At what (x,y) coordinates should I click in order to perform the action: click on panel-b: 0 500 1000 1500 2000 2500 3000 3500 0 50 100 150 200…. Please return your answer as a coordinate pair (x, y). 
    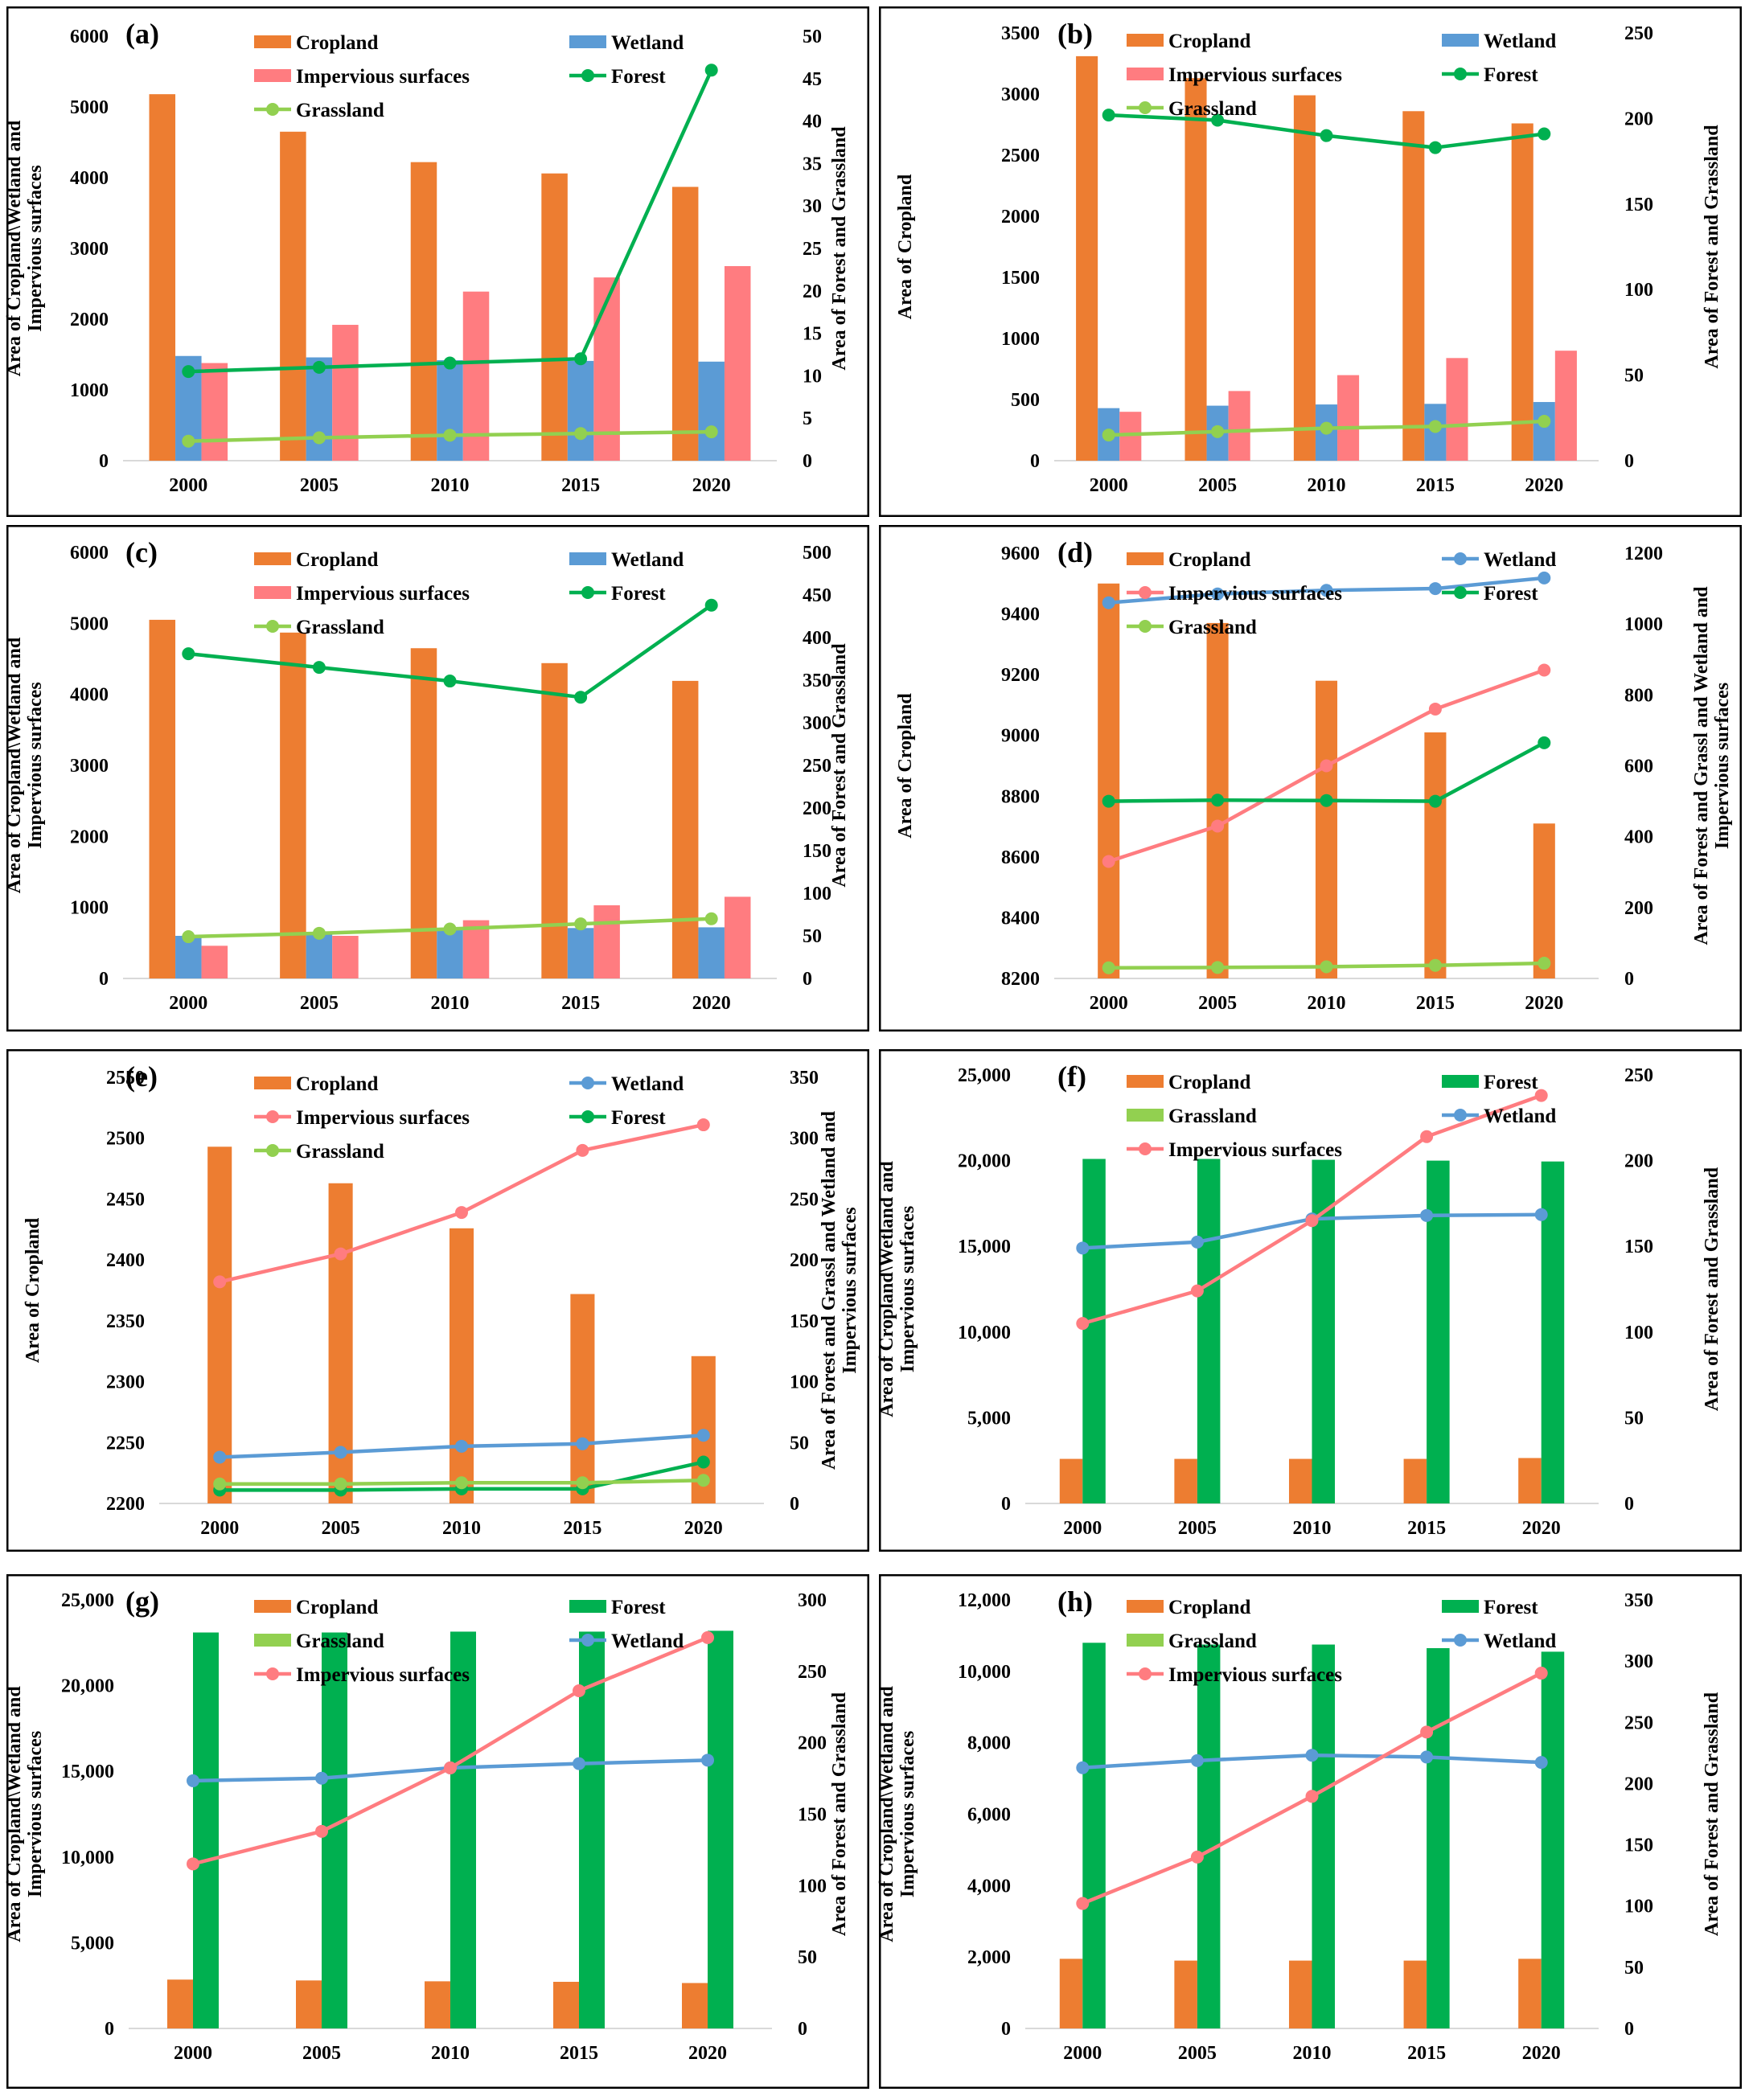
    Looking at the image, I should click on (1310, 262).